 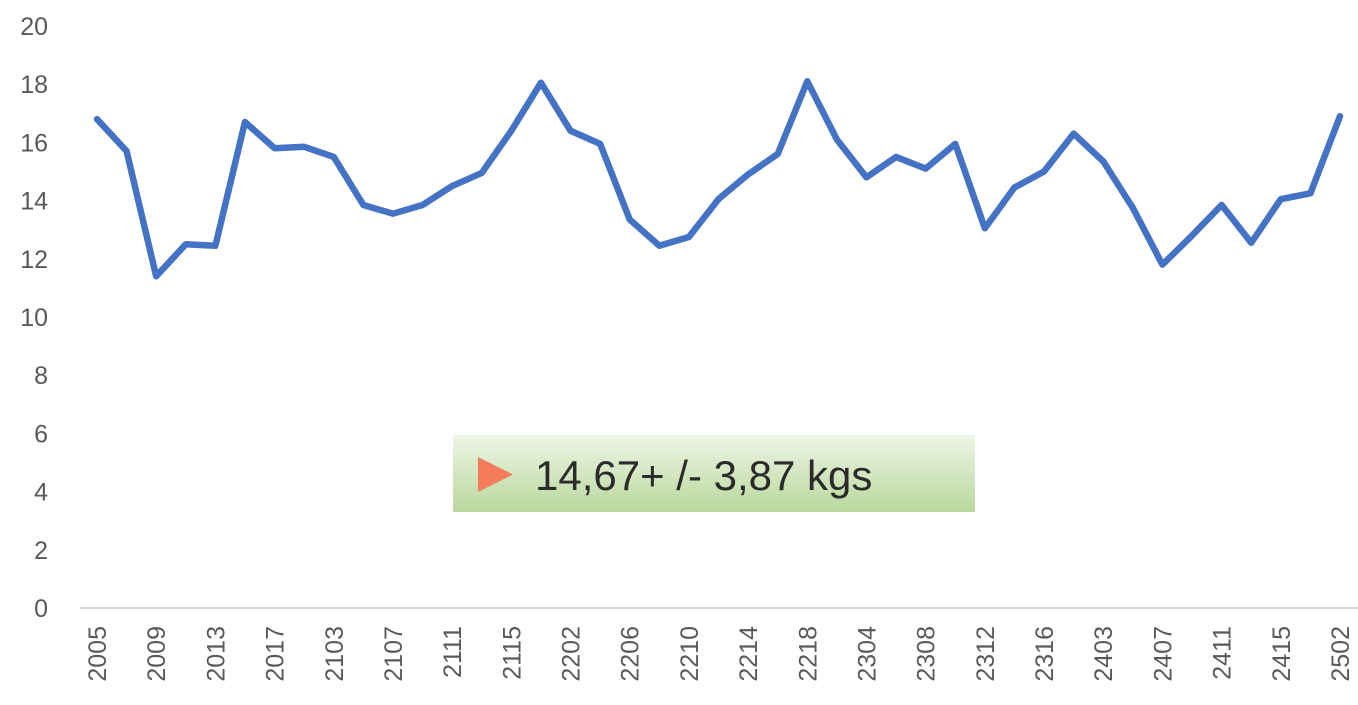 What do you see at coordinates (986, 654) in the screenshot?
I see `x-tick-label: 2312` at bounding box center [986, 654].